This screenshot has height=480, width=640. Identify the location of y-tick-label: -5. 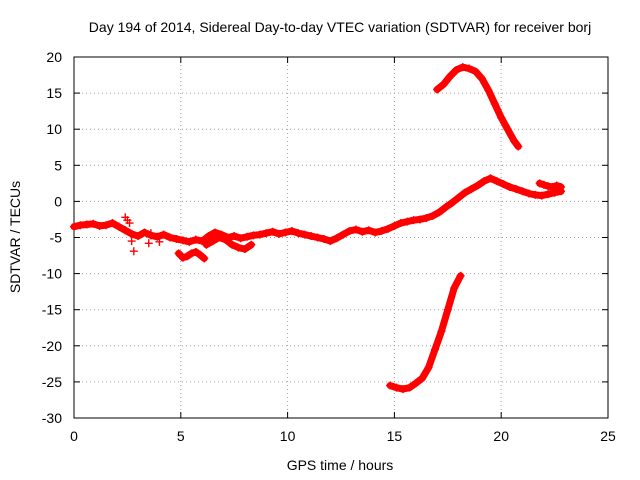
(56, 238).